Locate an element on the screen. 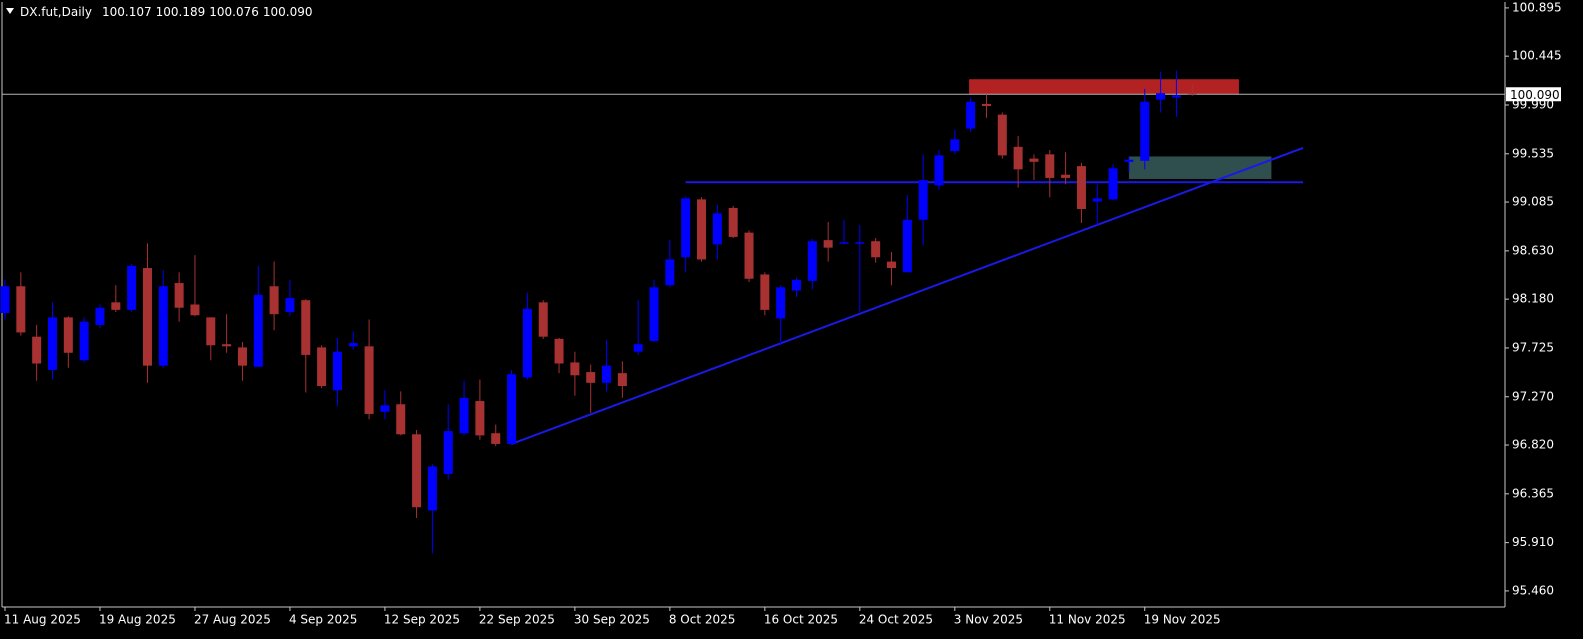  x-tick-label: 16 Oct 2025 is located at coordinates (801, 620).